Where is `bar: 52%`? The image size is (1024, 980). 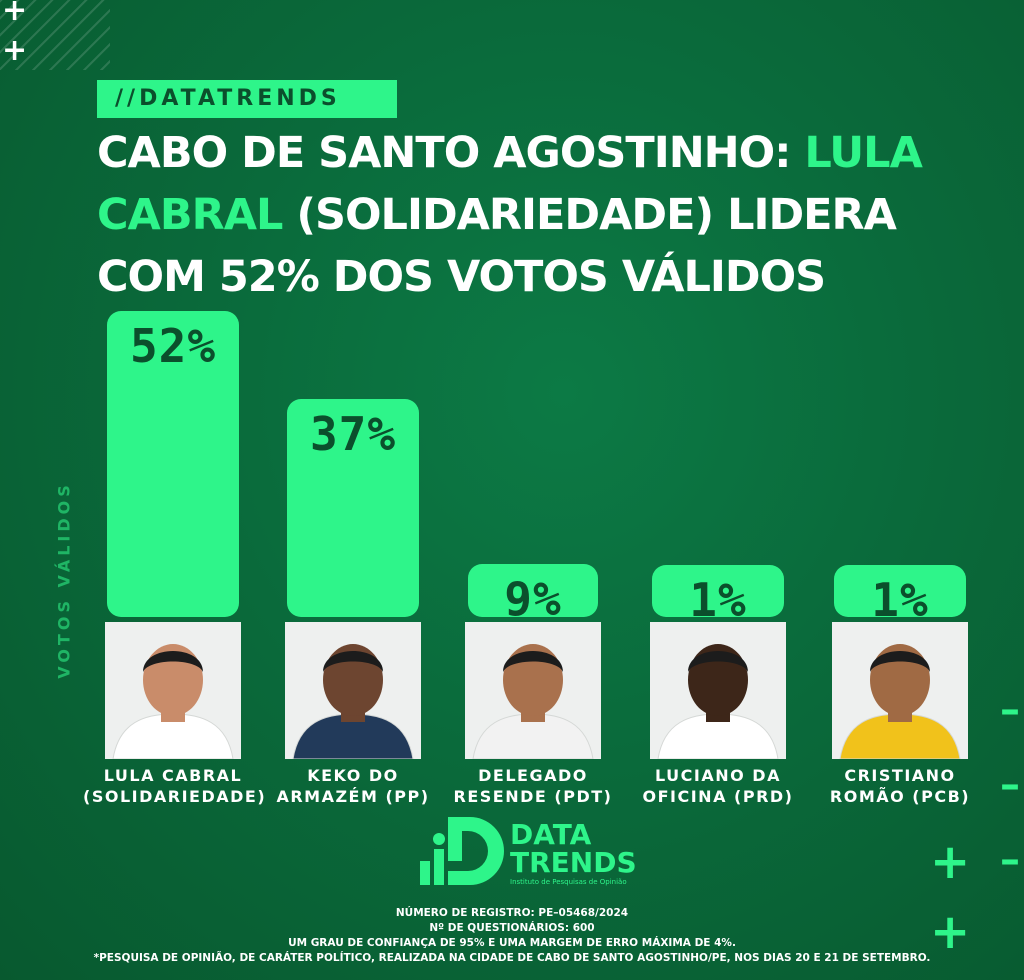 bar: 52% is located at coordinates (173, 464).